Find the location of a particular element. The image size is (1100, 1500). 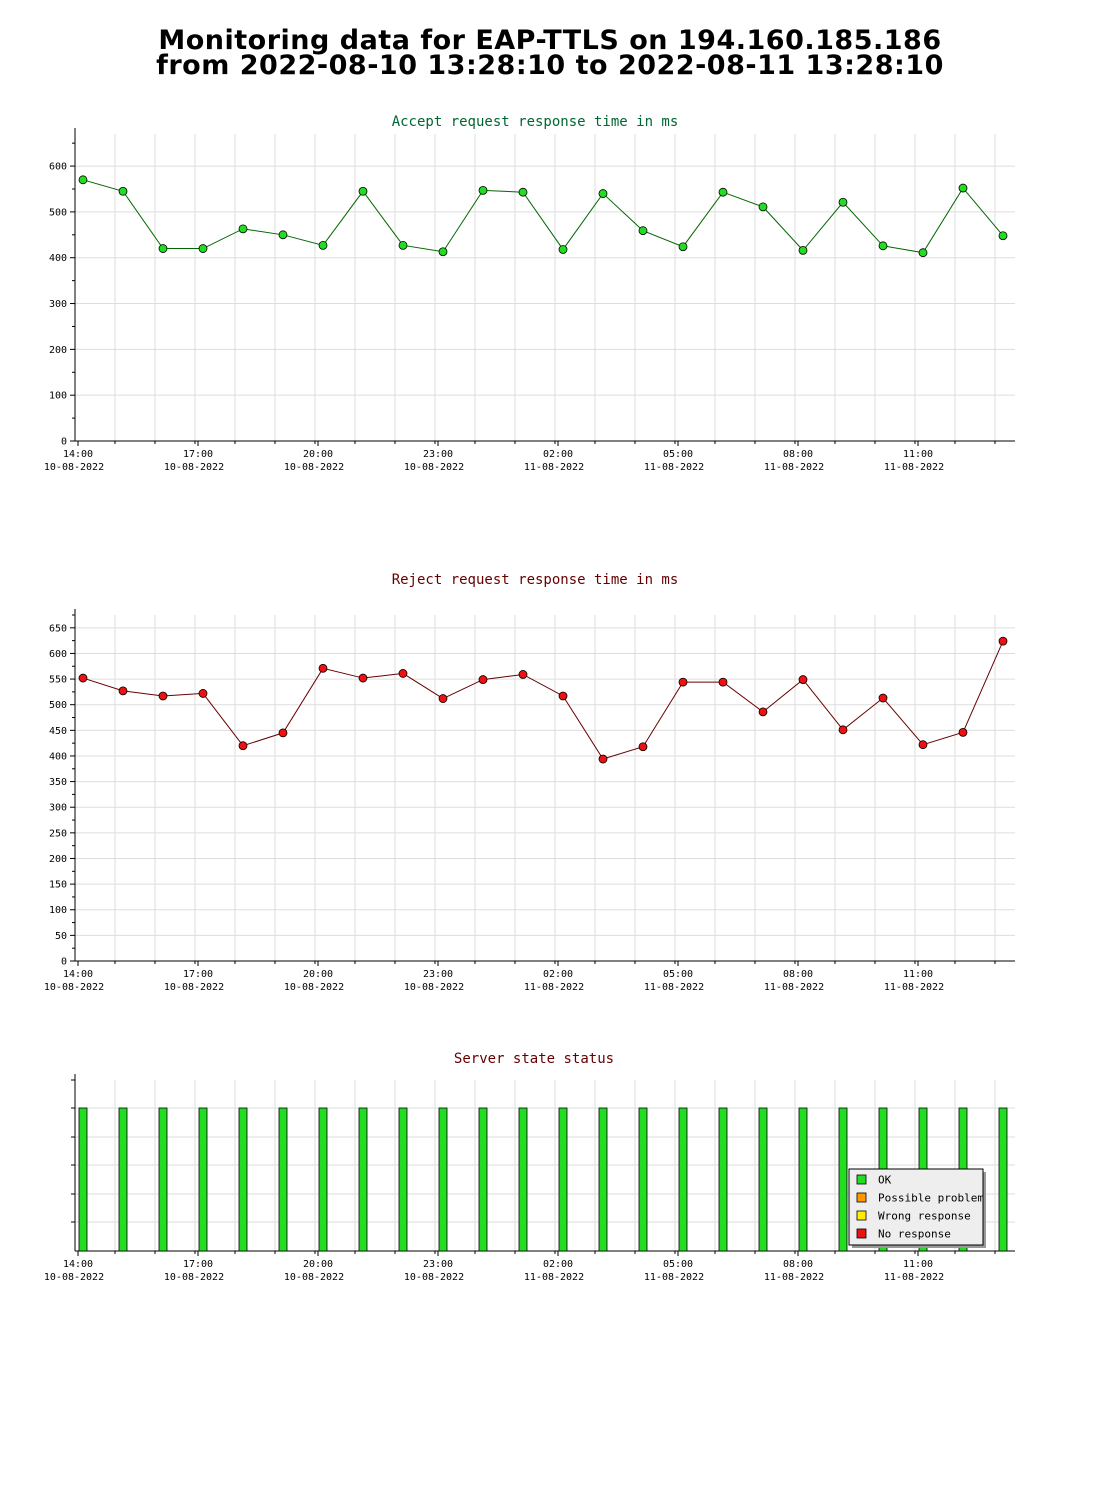

reject-chart-y-tick-label: 300 is located at coordinates (58, 808).